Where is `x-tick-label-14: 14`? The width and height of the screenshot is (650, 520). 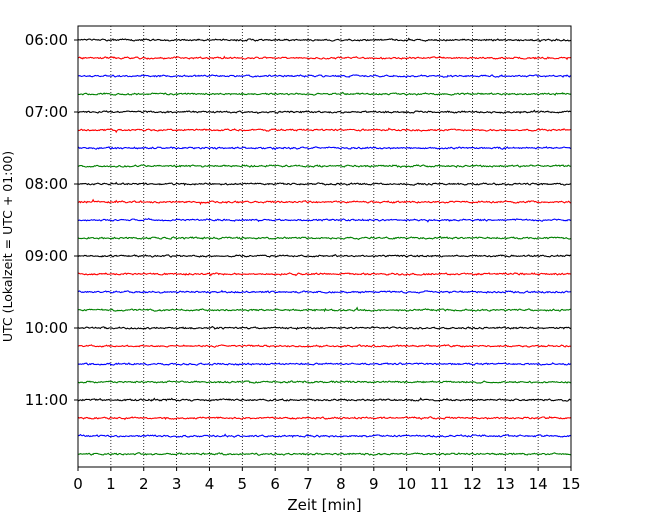
x-tick-label-14: 14 is located at coordinates (538, 484).